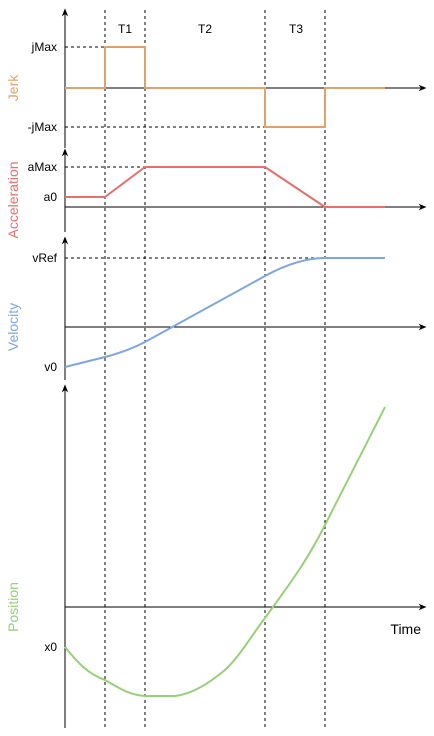  What do you see at coordinates (13, 327) in the screenshot?
I see `velocity-axis-title: Velocity` at bounding box center [13, 327].